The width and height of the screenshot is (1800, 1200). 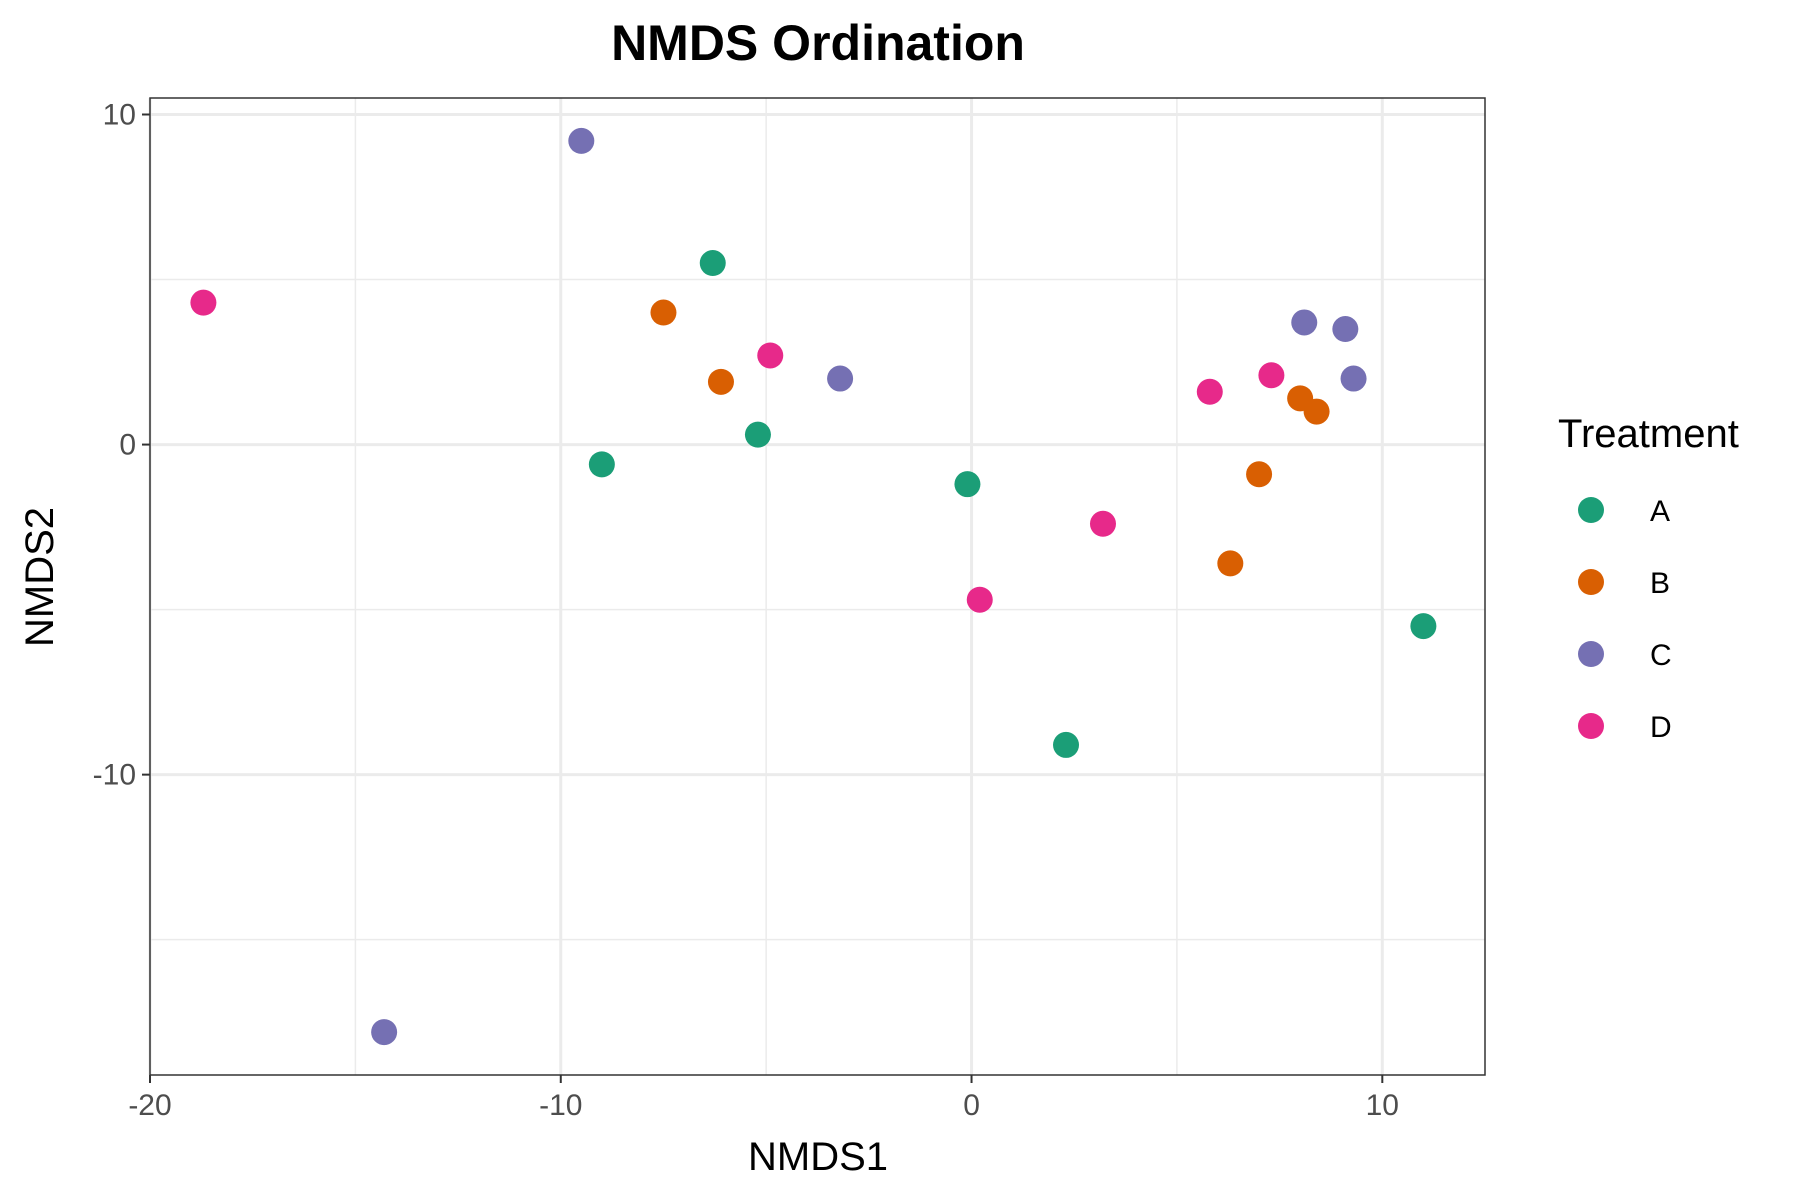 I want to click on legend-label-b: B, so click(x=1660, y=583).